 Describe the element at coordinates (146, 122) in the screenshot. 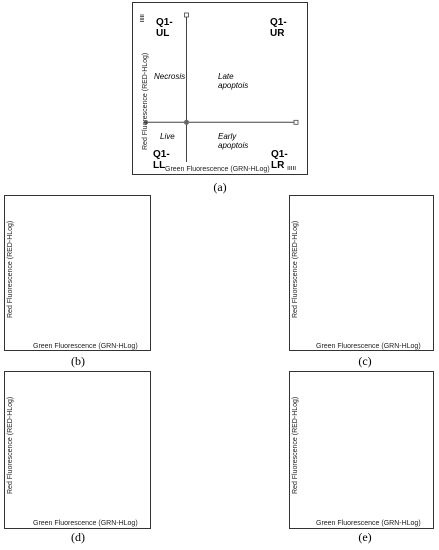

I see `gate-edge-a` at that location.